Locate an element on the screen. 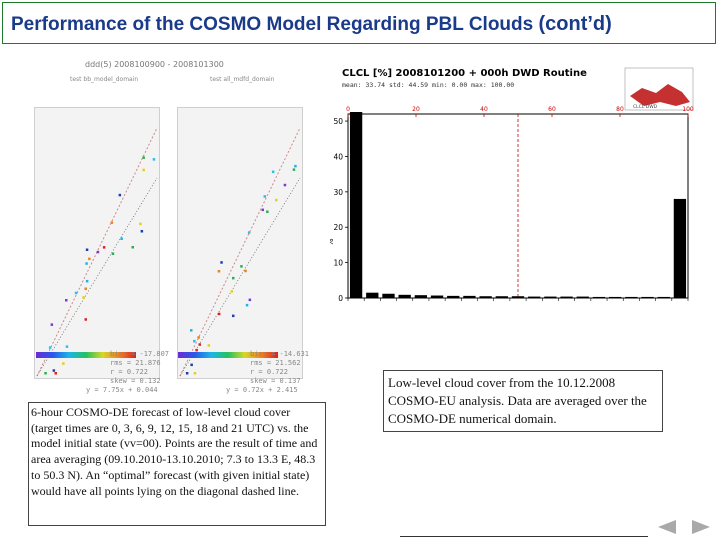 Image resolution: width=720 pixels, height=541 pixels. y-tick-label: 50 is located at coordinates (338, 121).